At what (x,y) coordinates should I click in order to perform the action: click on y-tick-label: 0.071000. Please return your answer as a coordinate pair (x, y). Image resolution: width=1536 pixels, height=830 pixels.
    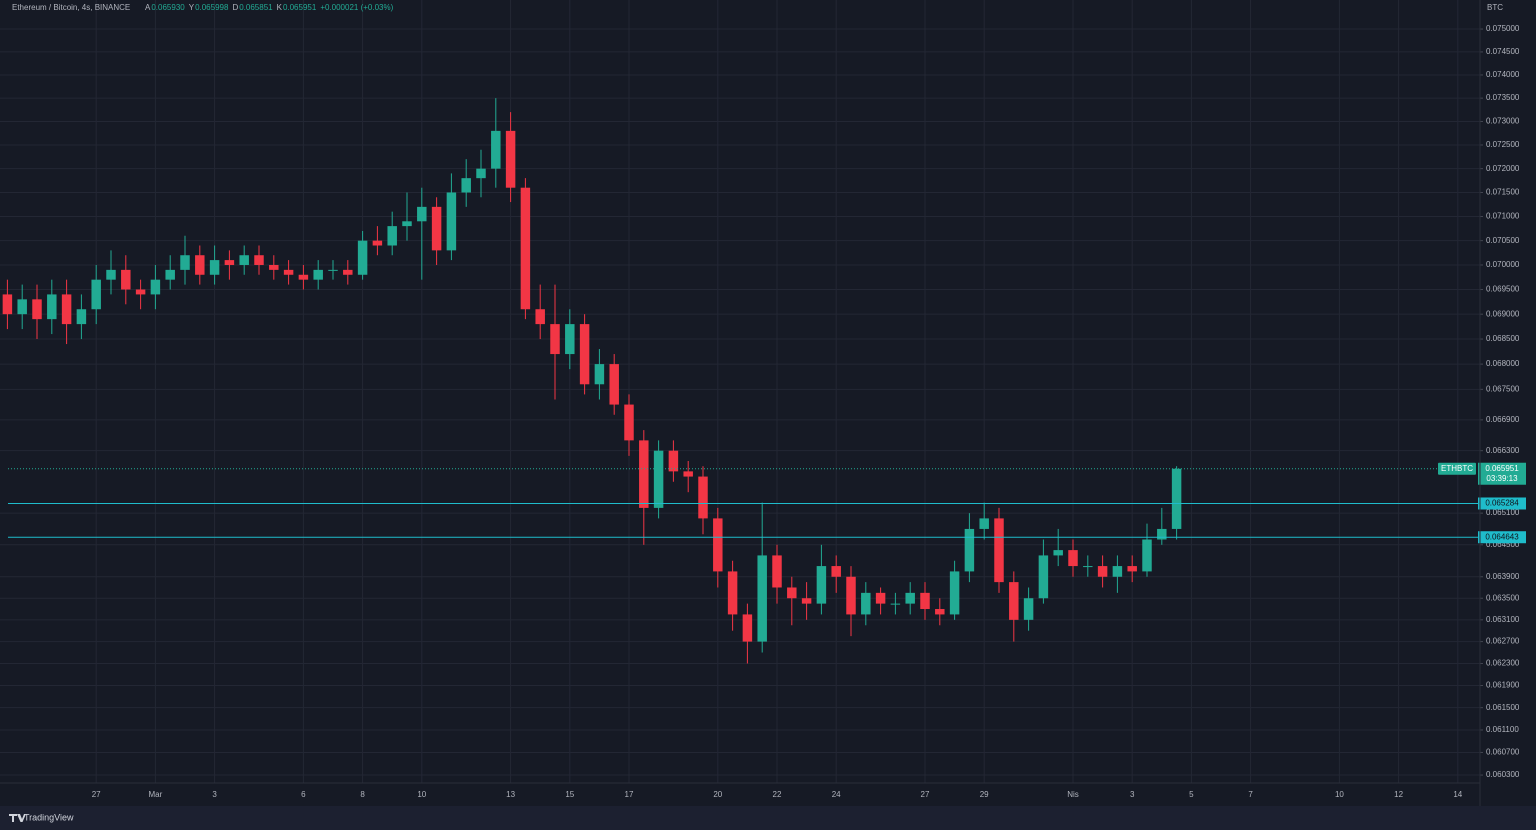
    Looking at the image, I should click on (1503, 216).